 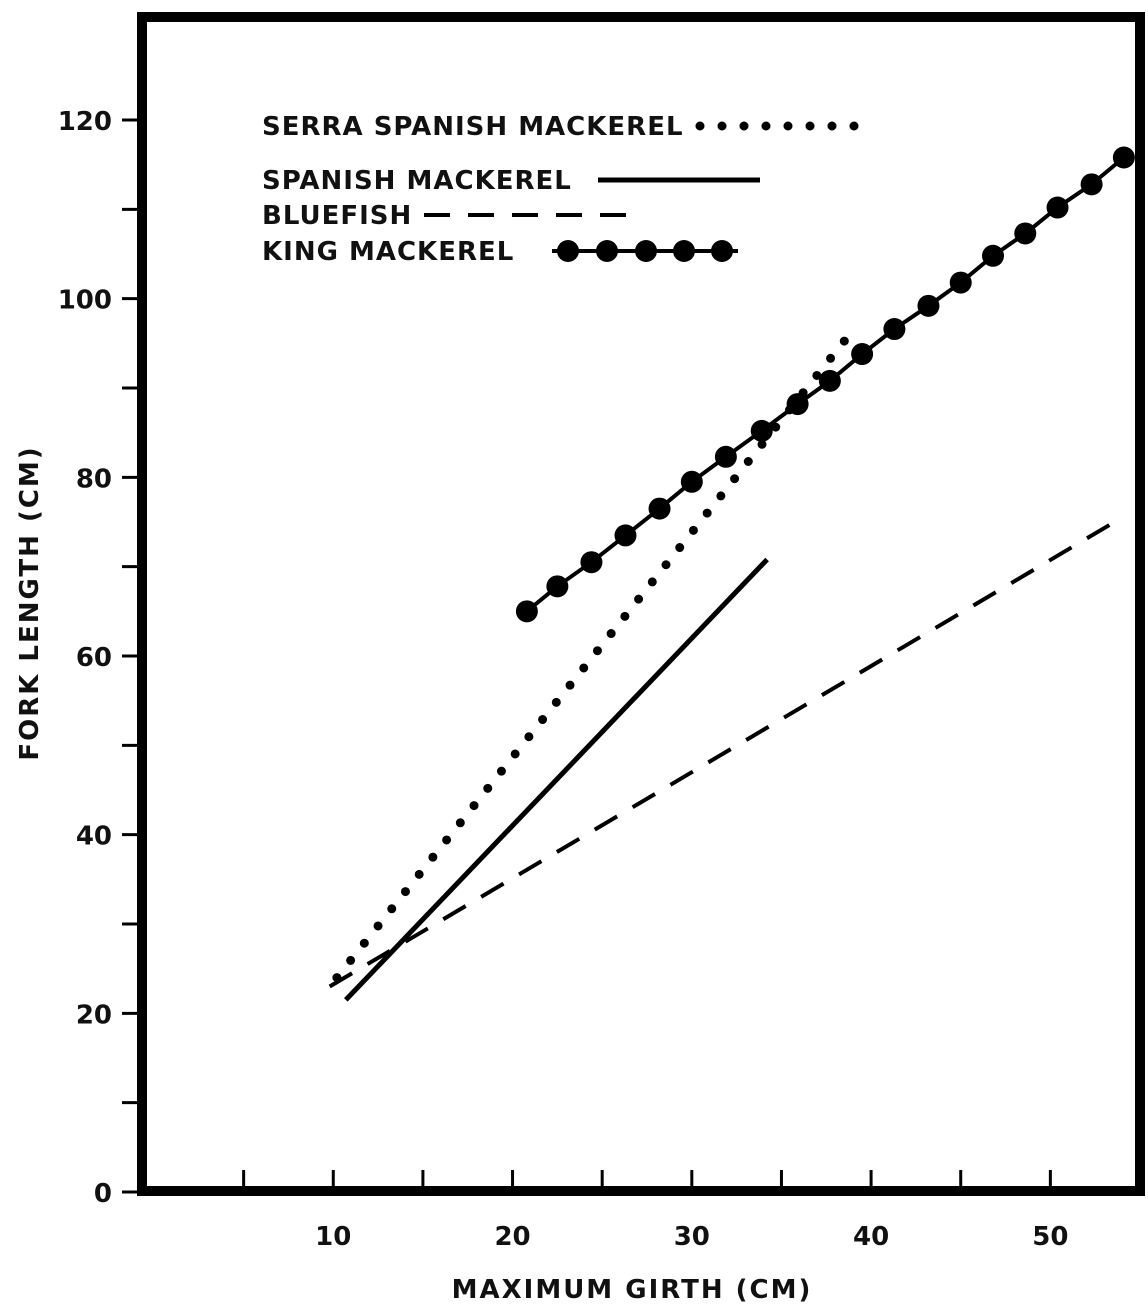 What do you see at coordinates (1050, 1237) in the screenshot?
I see `x-tick-label: 50` at bounding box center [1050, 1237].